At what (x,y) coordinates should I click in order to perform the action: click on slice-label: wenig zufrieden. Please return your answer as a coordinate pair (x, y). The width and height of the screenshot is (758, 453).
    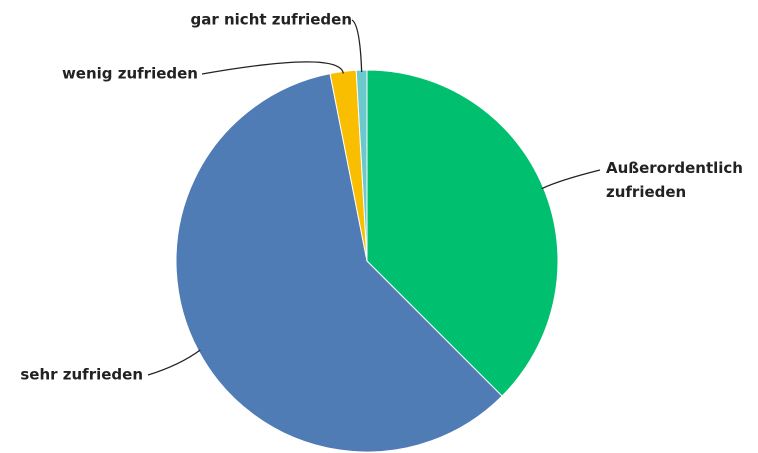
    Looking at the image, I should click on (130, 74).